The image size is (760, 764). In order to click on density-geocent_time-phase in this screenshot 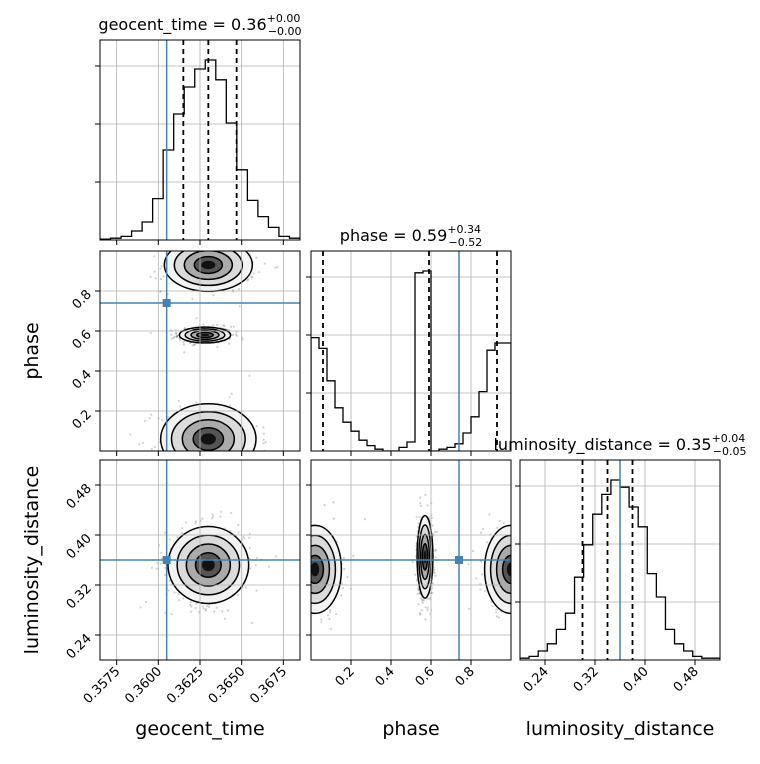, I will do `click(204, 353)`.